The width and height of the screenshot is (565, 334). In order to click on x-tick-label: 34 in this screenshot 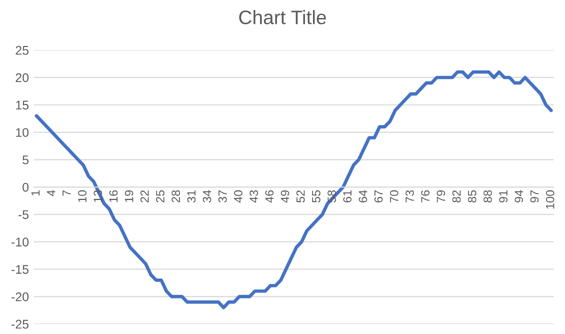, I will do `click(207, 196)`.